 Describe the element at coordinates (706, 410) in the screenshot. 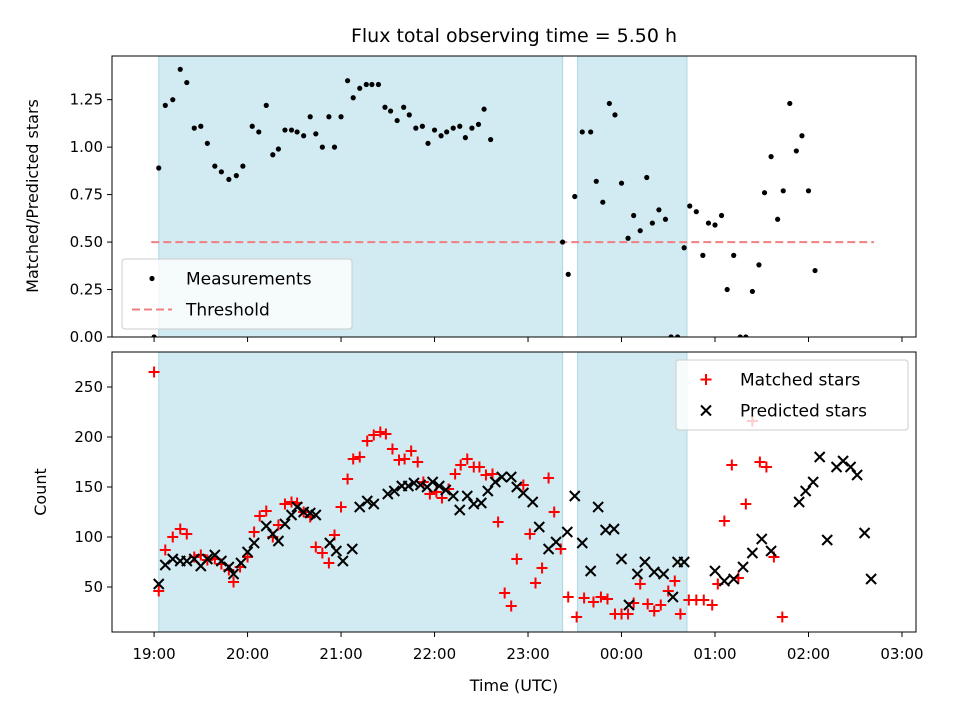

I see `legend-marker-predicted` at that location.